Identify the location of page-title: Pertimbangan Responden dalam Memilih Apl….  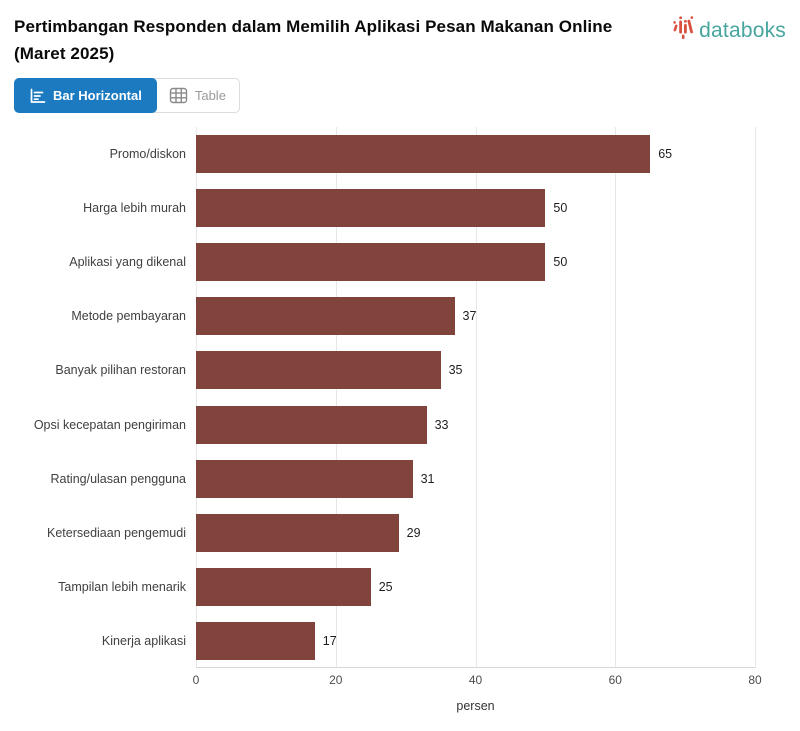
(313, 40).